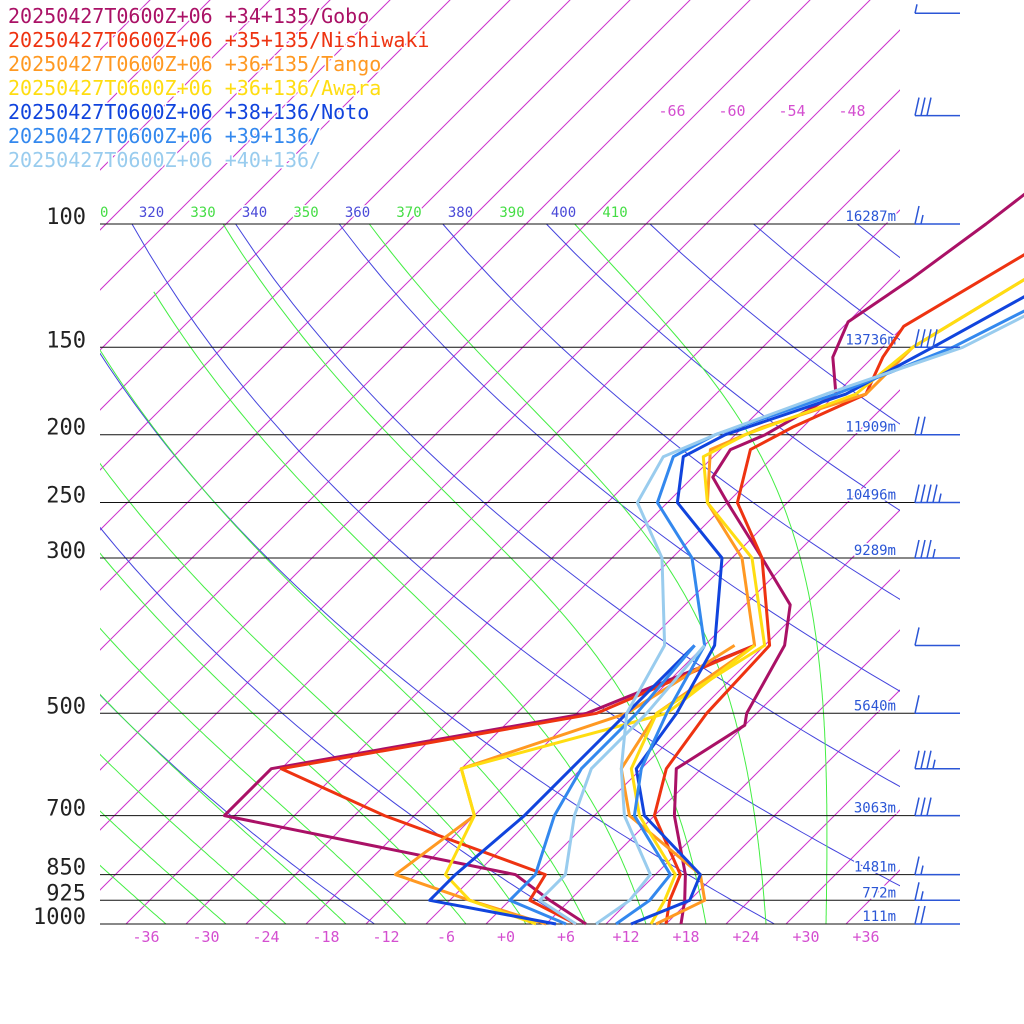 Image resolution: width=1024 pixels, height=1024 pixels. I want to click on theta-label: 400, so click(563, 213).